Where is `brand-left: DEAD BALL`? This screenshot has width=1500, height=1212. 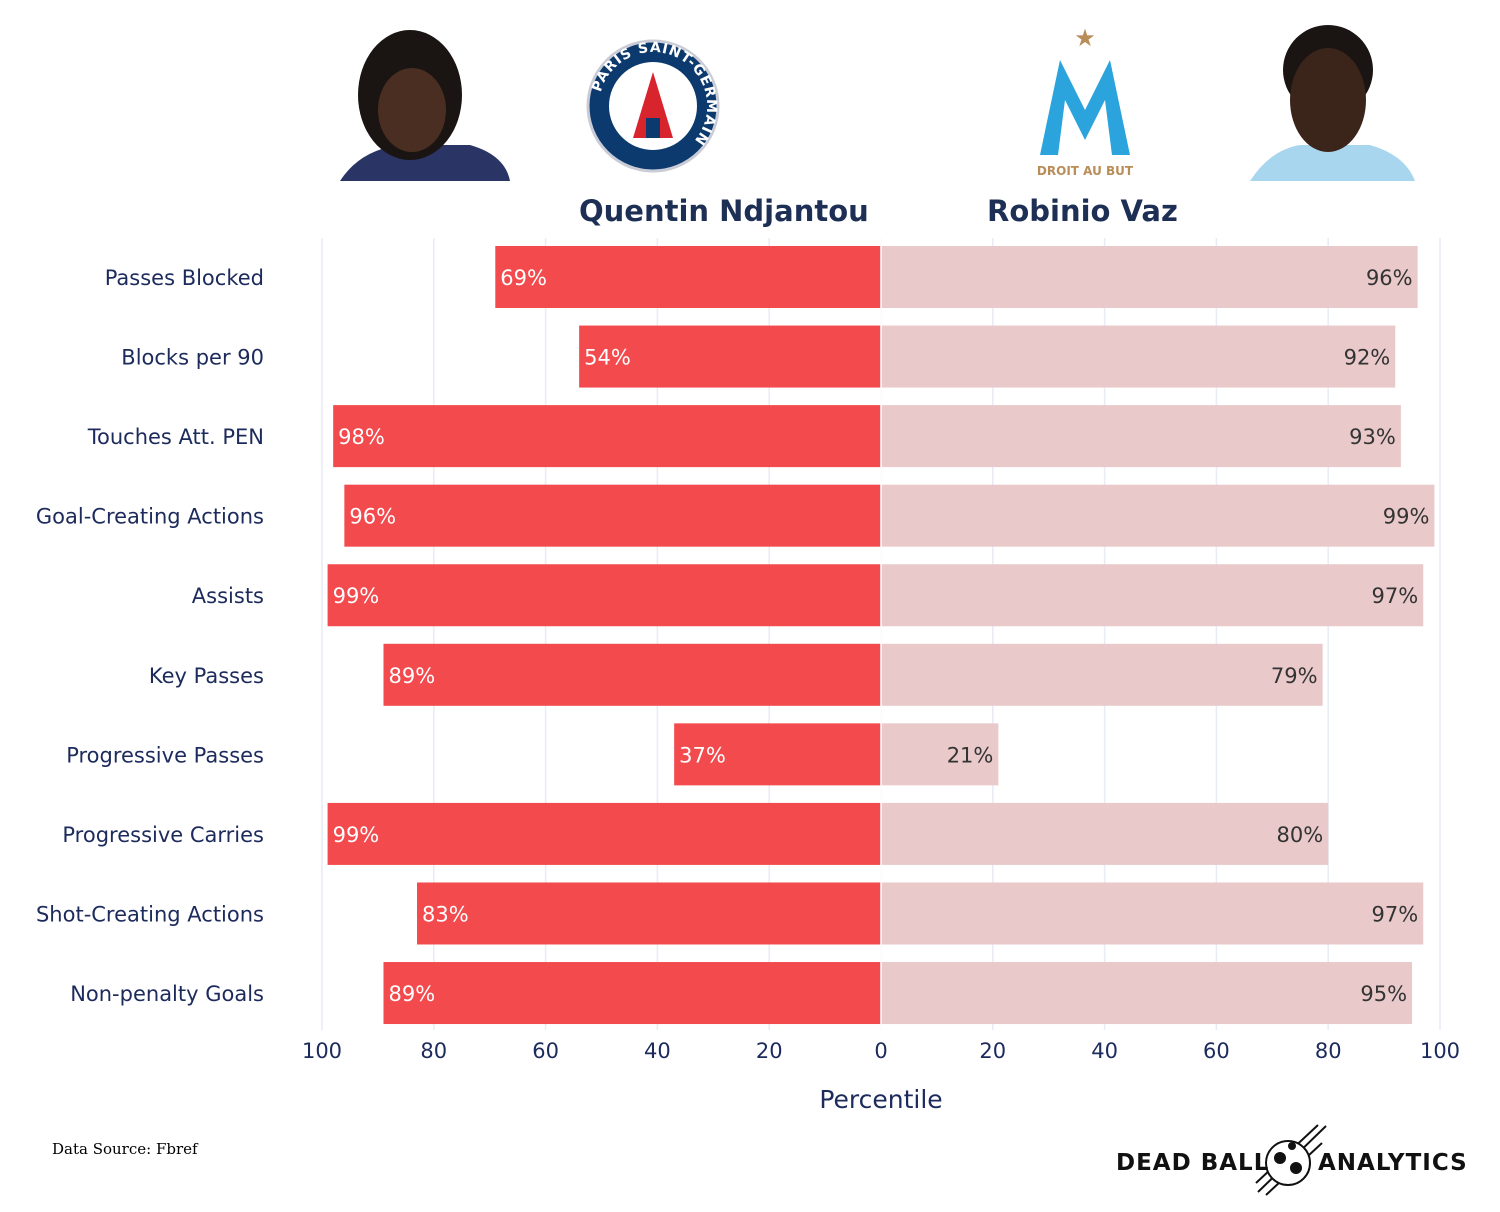
brand-left: DEAD BALL is located at coordinates (1193, 1163).